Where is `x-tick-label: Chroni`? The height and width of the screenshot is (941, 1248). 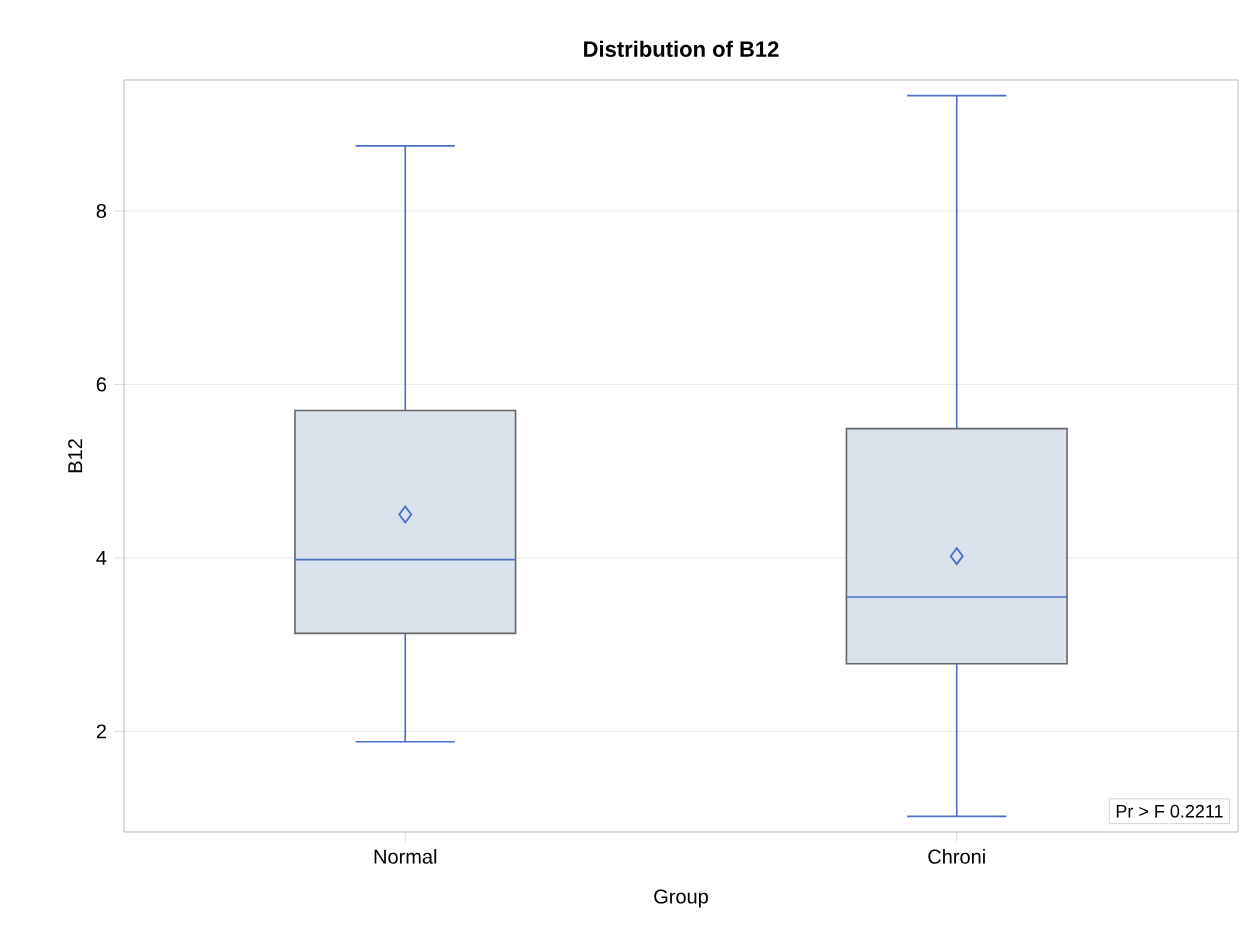 x-tick-label: Chroni is located at coordinates (956, 856).